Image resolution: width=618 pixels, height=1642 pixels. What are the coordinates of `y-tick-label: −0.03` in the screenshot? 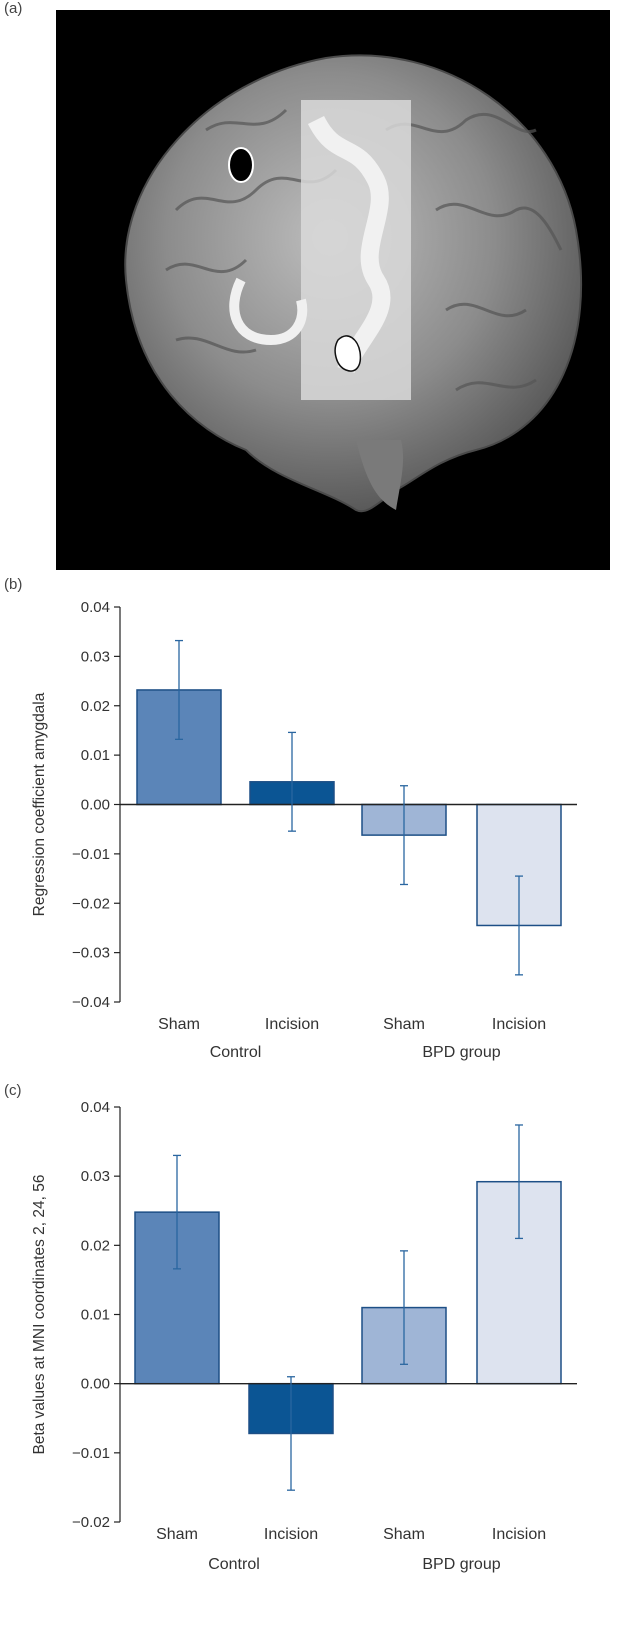 It's located at (91, 953).